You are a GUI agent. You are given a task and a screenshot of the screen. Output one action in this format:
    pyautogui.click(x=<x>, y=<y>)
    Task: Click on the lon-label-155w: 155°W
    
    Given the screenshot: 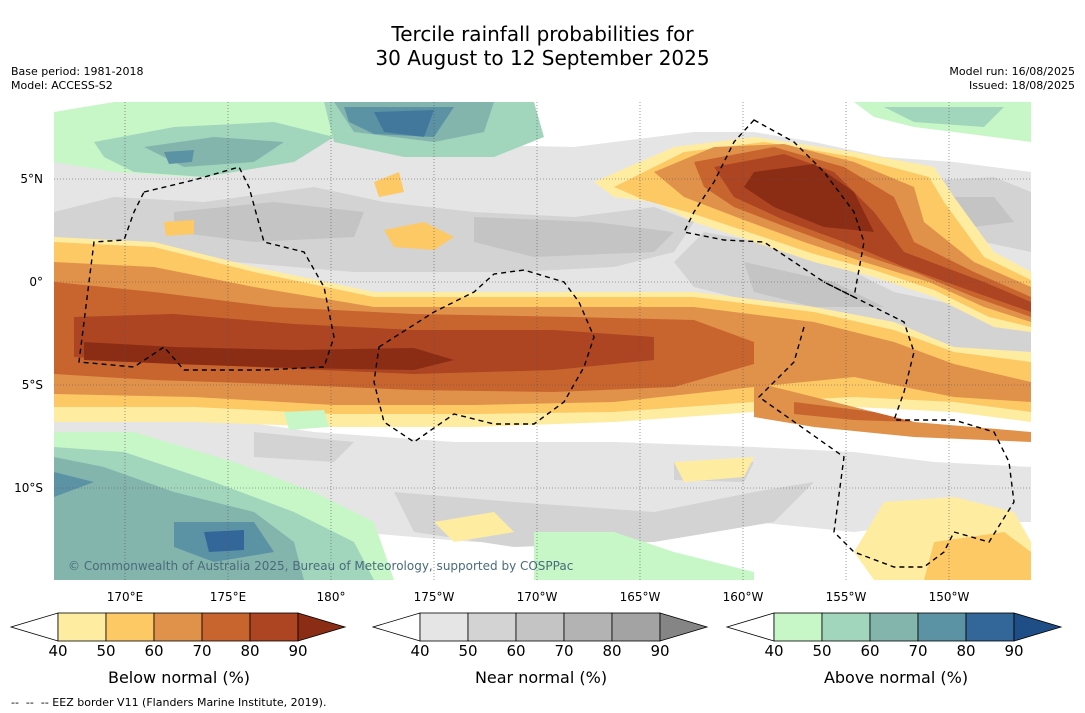 What is the action you would take?
    pyautogui.click(x=846, y=597)
    